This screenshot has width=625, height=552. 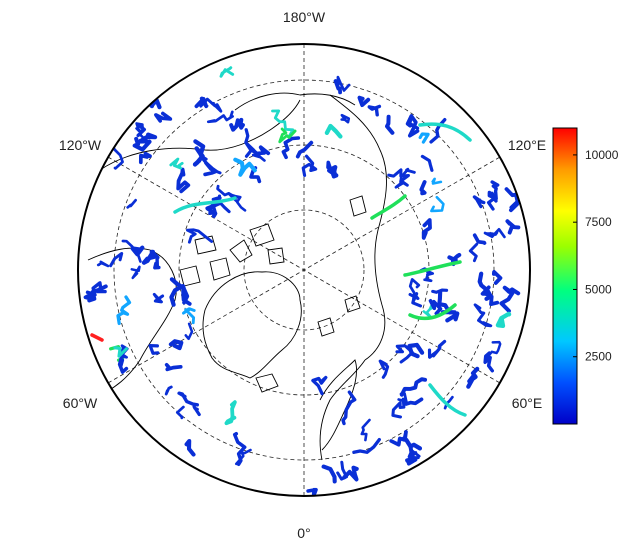 What do you see at coordinates (303, 533) in the screenshot?
I see `lon-label-0: 0°` at bounding box center [303, 533].